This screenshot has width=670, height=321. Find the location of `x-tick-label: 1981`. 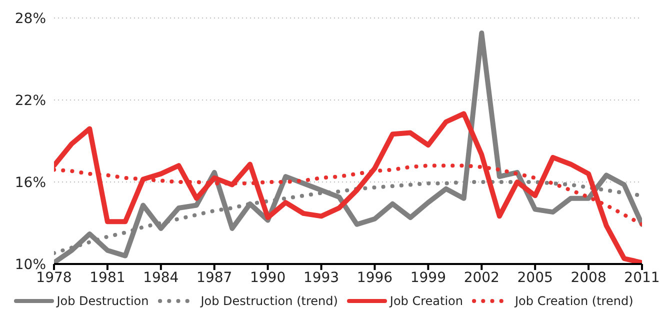

x-tick-label: 1981 is located at coordinates (108, 278).